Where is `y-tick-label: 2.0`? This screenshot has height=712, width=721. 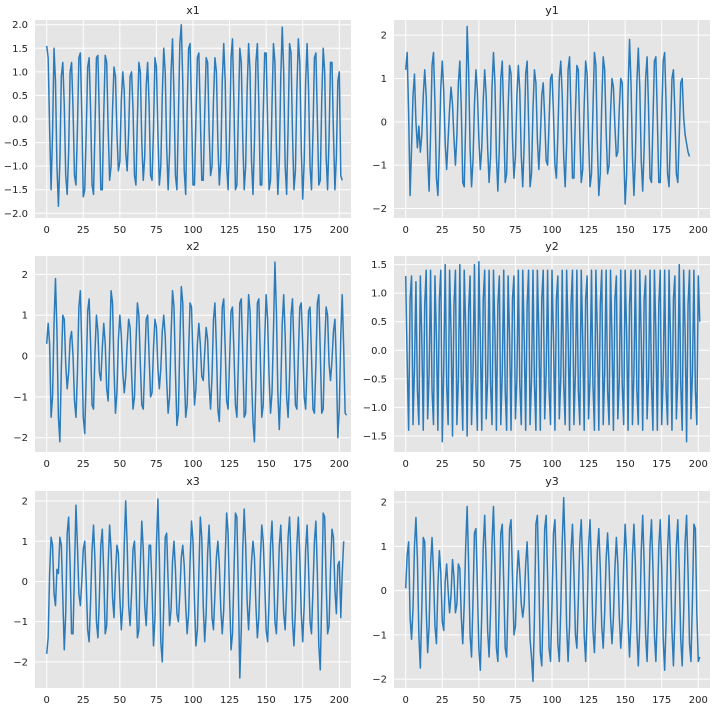
y-tick-label: 2.0 is located at coordinates (20, 25).